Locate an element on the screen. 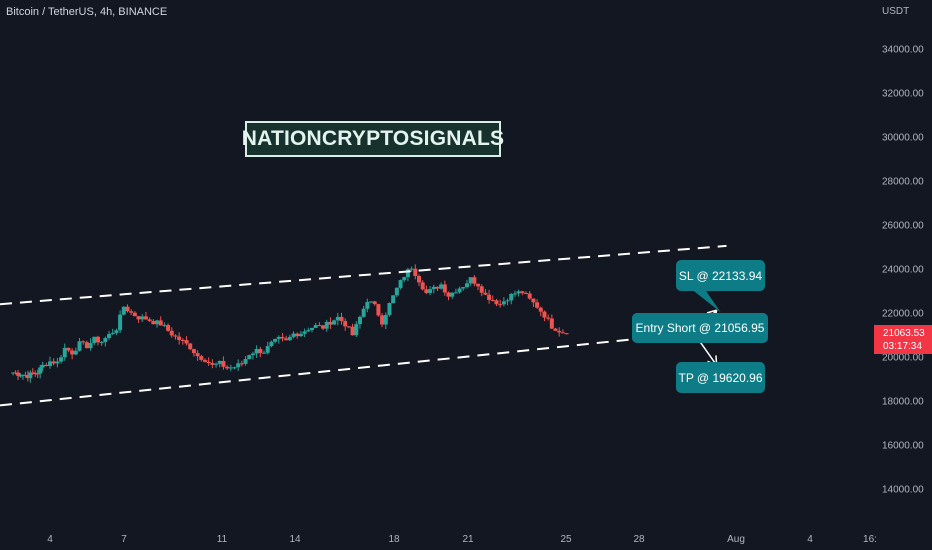 The height and width of the screenshot is (550, 932). current-price: 21063.53 is located at coordinates (904, 333).